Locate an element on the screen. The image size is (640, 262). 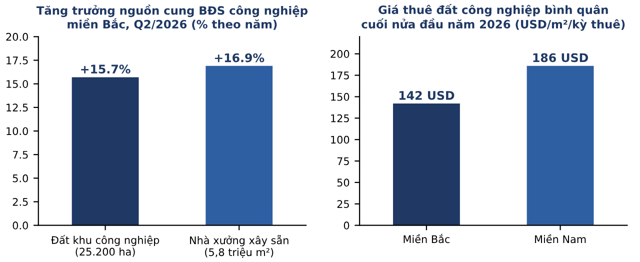
x-tick-label: Đất khu công nghiệp (25.200 ha) is located at coordinates (105, 246).